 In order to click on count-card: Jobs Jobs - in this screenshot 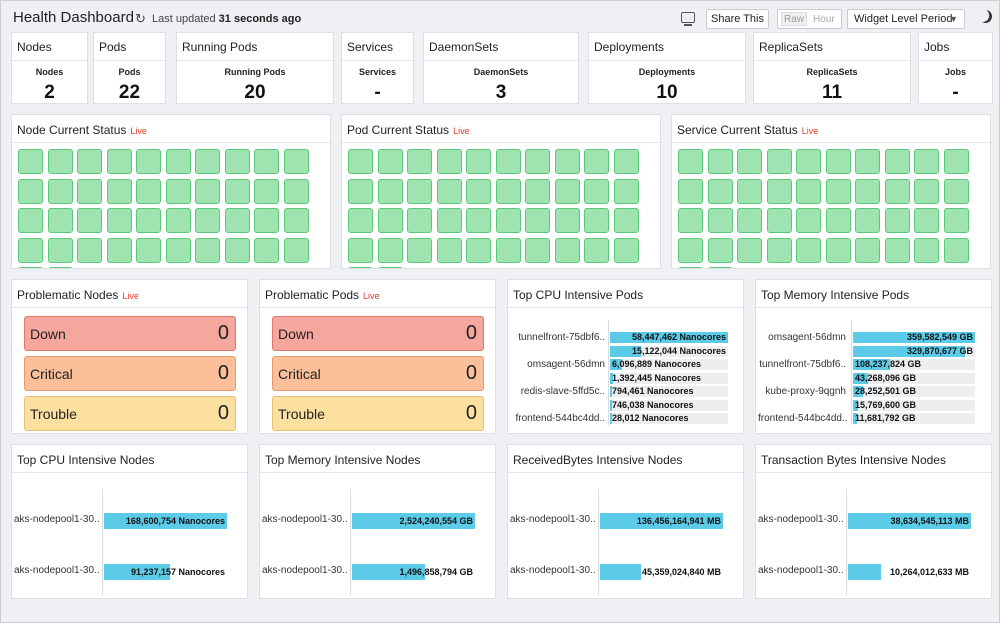, I will do `click(955, 68)`.